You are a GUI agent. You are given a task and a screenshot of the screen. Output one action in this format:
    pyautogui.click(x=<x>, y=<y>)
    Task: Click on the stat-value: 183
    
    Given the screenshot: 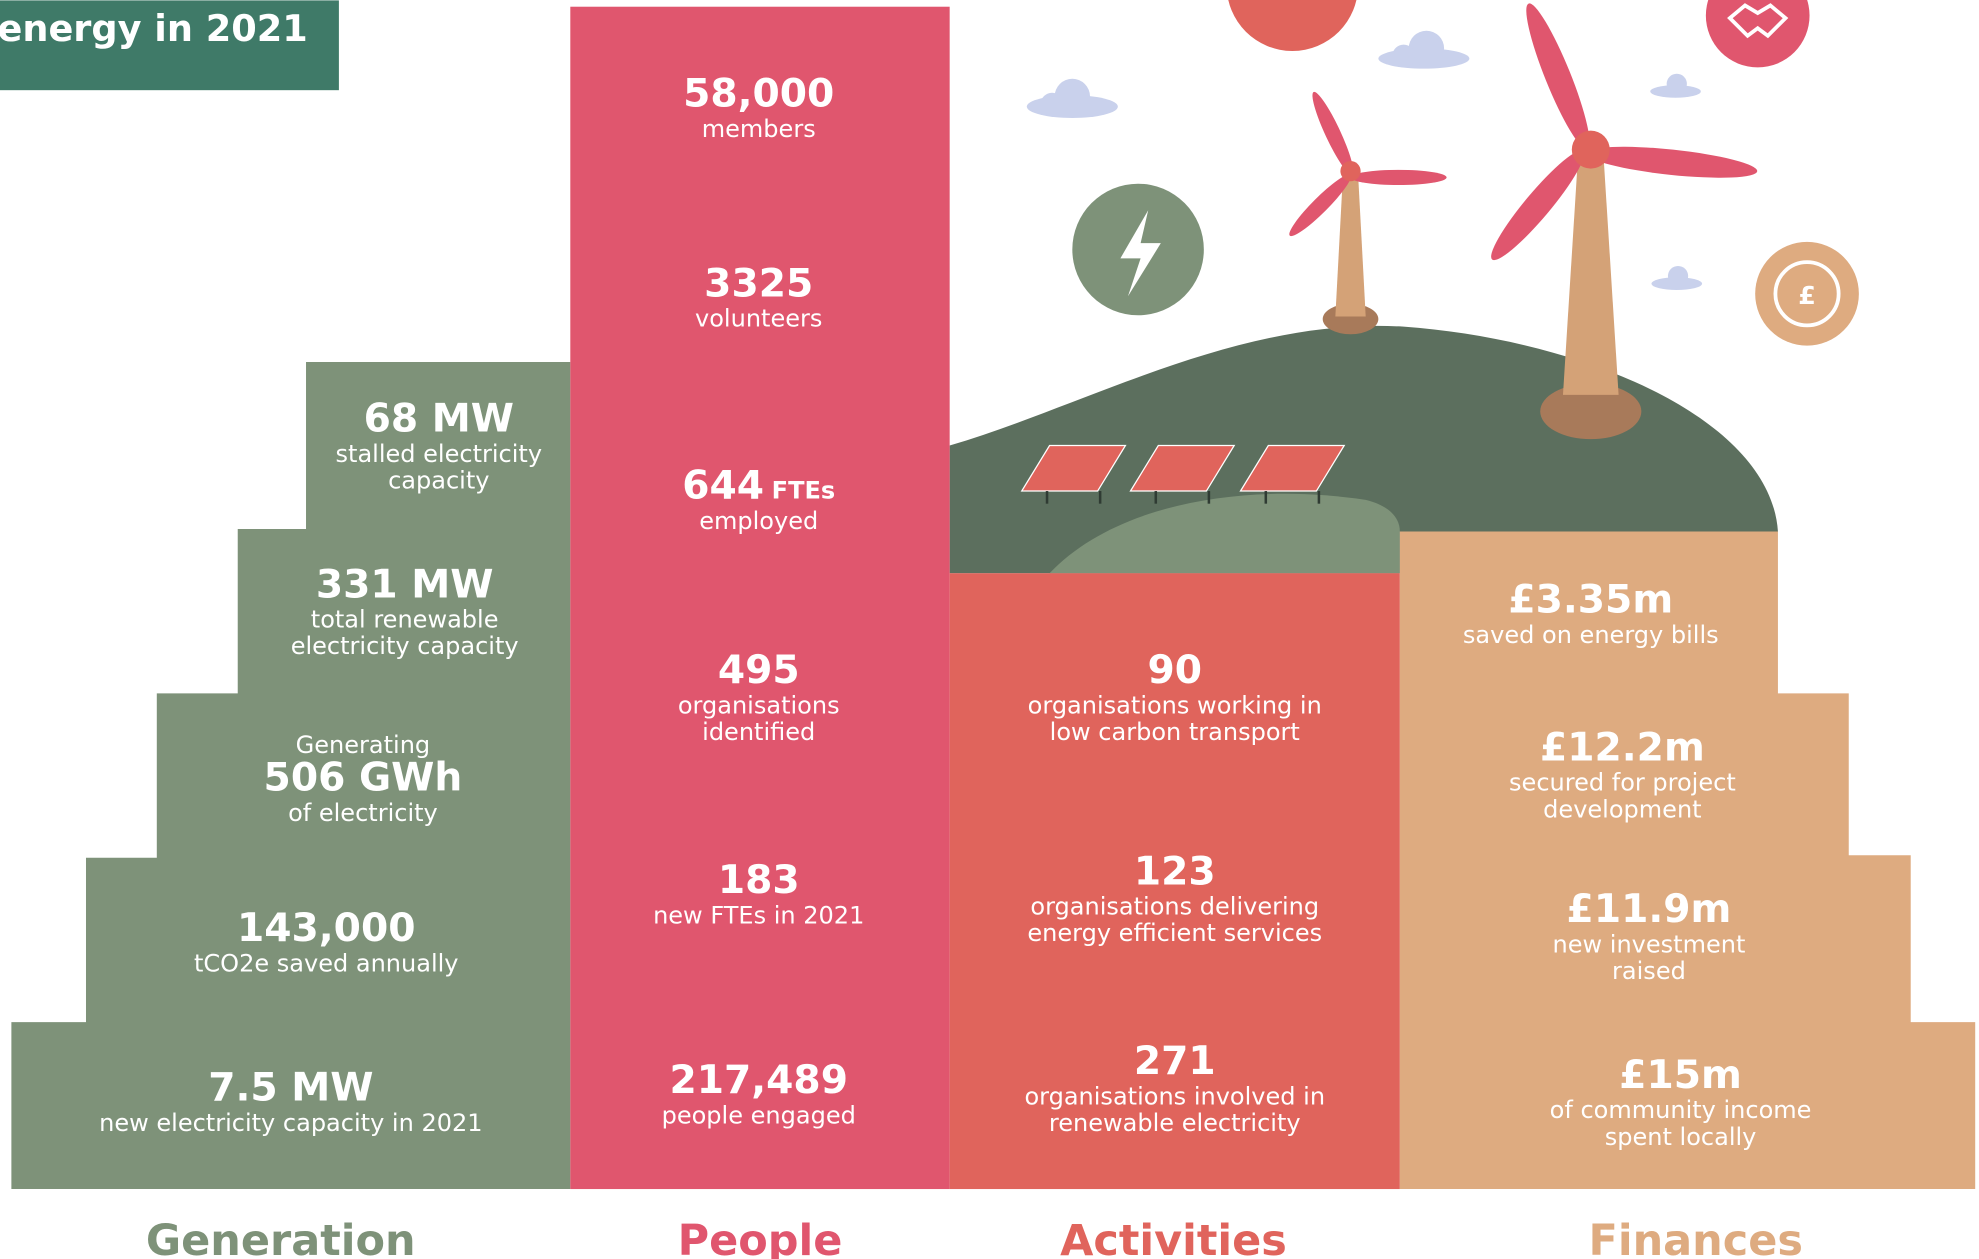 What is the action you would take?
    pyautogui.click(x=759, y=880)
    